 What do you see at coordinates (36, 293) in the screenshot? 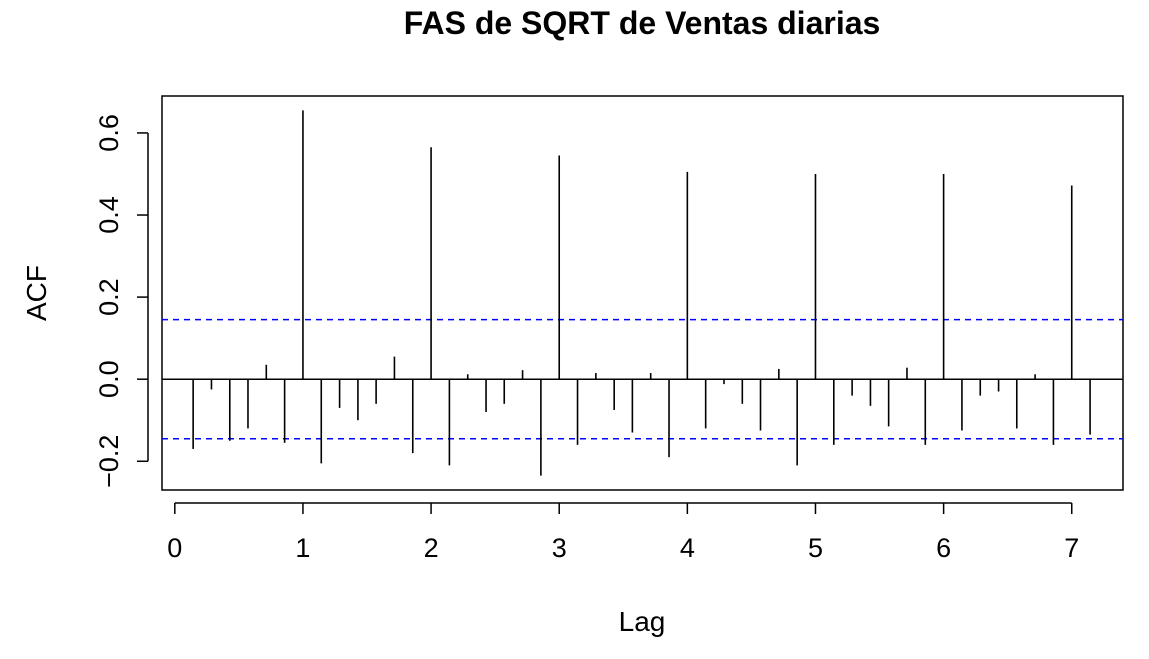
I see `y-axis-label: ACF` at bounding box center [36, 293].